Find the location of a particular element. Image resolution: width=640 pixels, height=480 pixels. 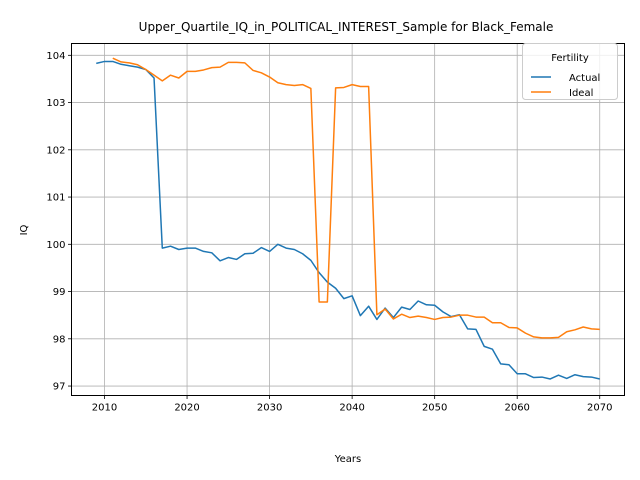

y-tick-label: 101 is located at coordinates (55, 198).